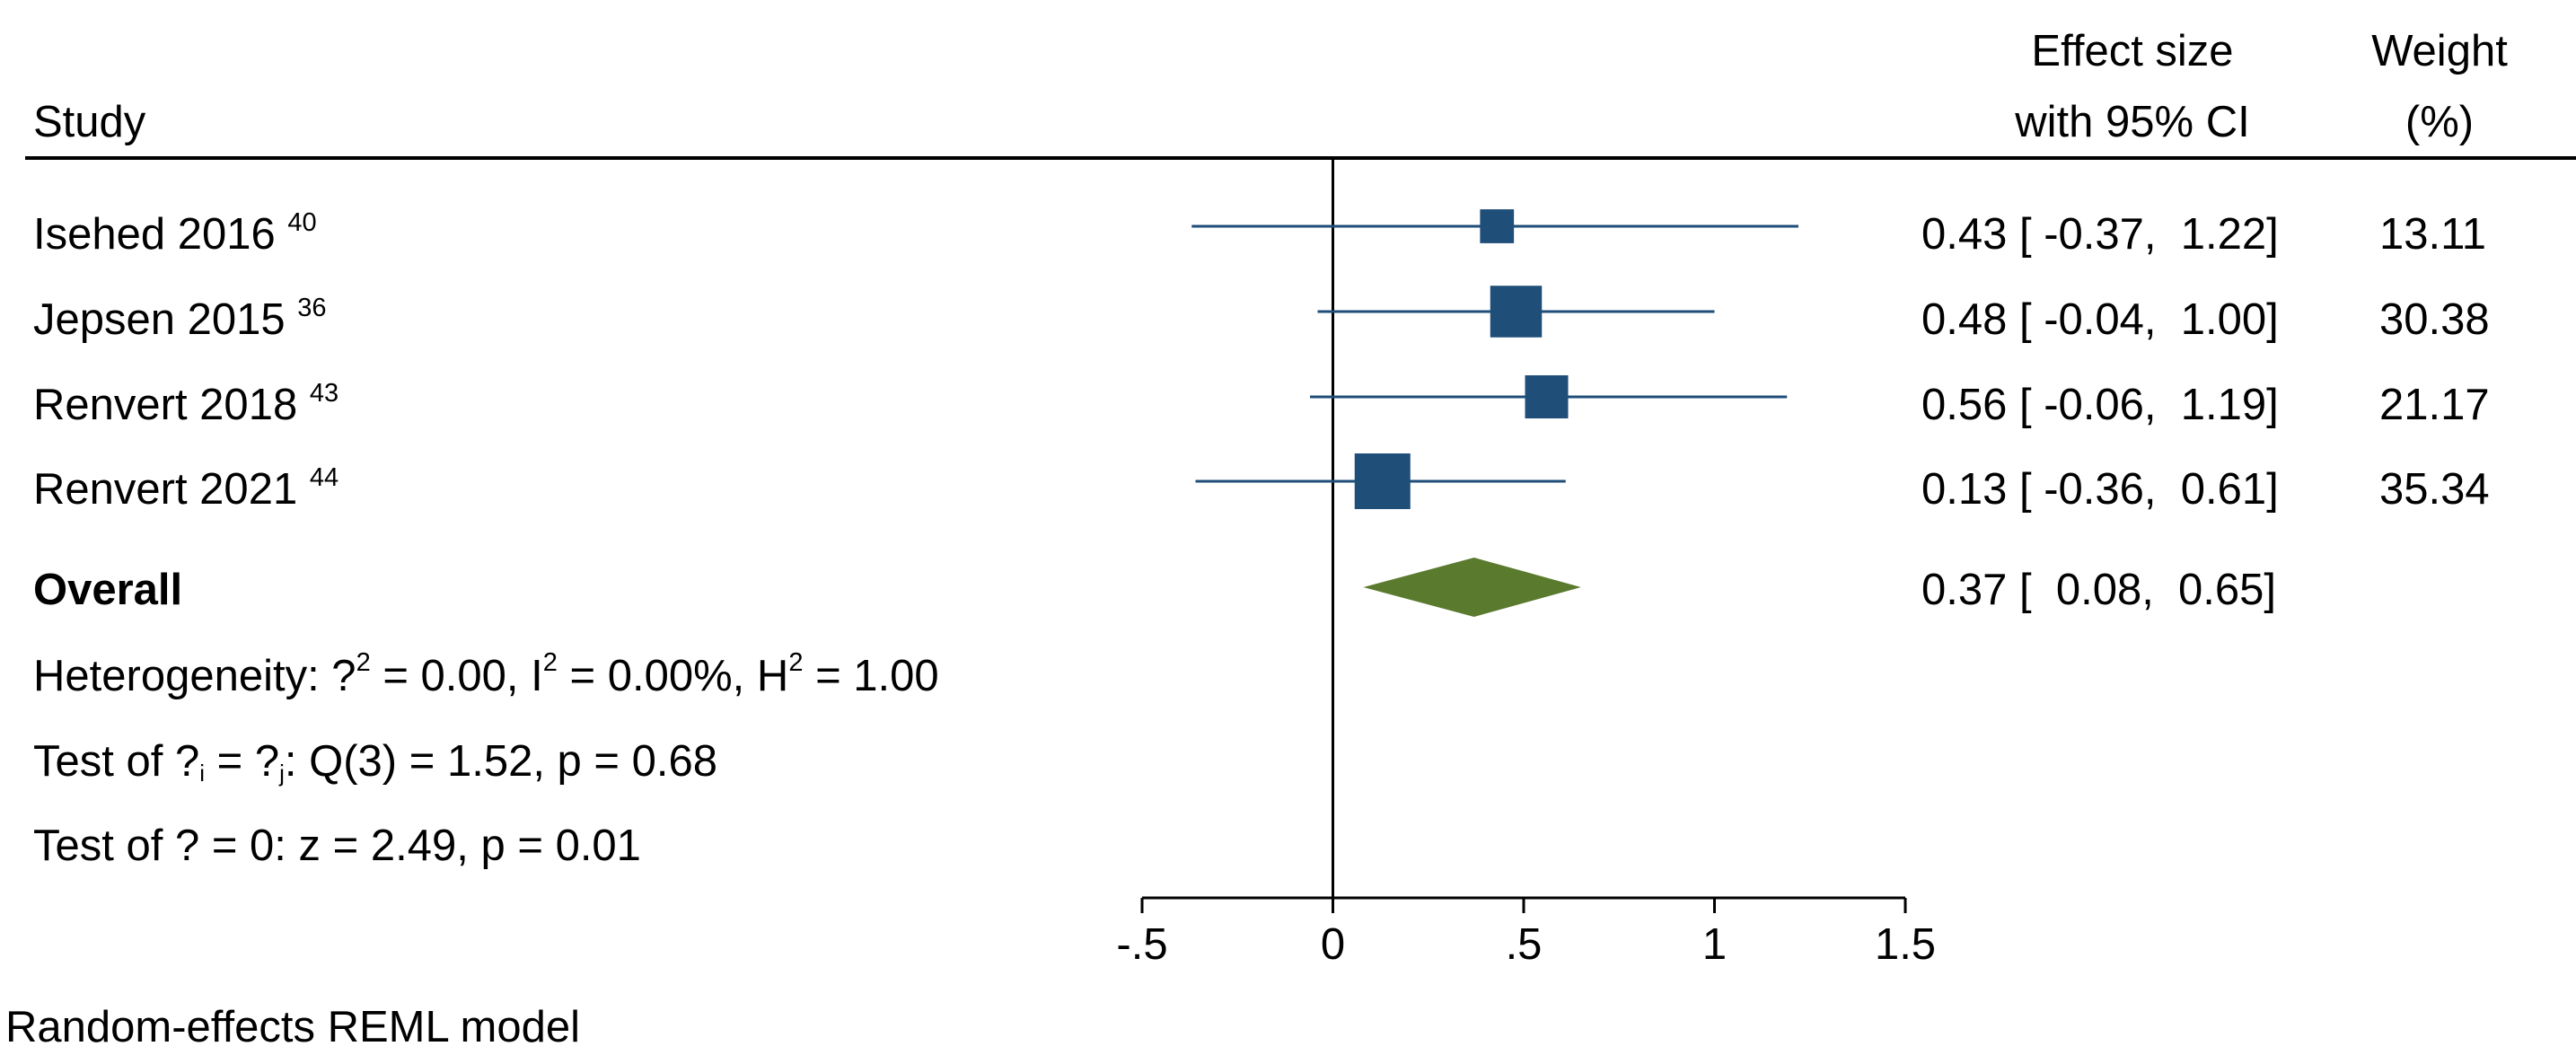  Describe the element at coordinates (1154, 587) in the screenshot. I see `overall-row: Overall 0.37 [ 0.08, 0.65]` at that location.